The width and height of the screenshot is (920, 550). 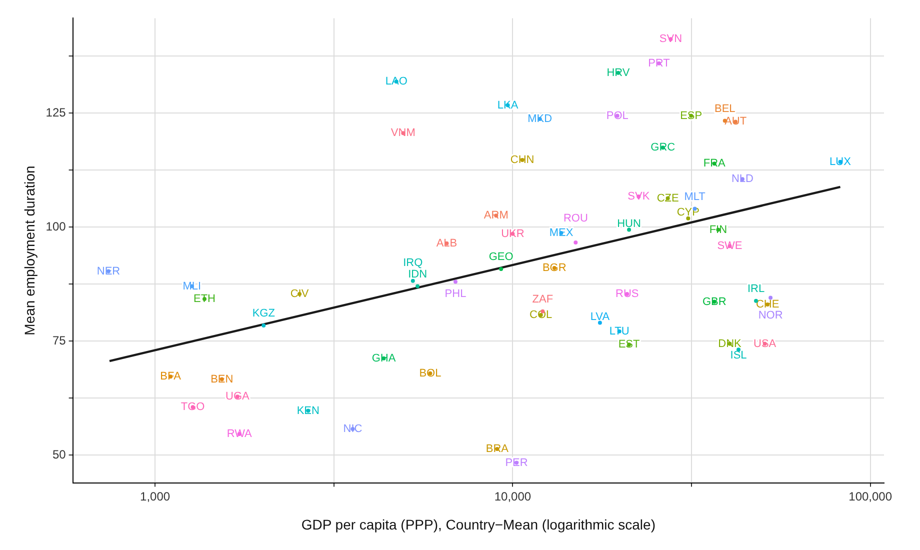 I want to click on series-label: PHL, so click(x=455, y=294).